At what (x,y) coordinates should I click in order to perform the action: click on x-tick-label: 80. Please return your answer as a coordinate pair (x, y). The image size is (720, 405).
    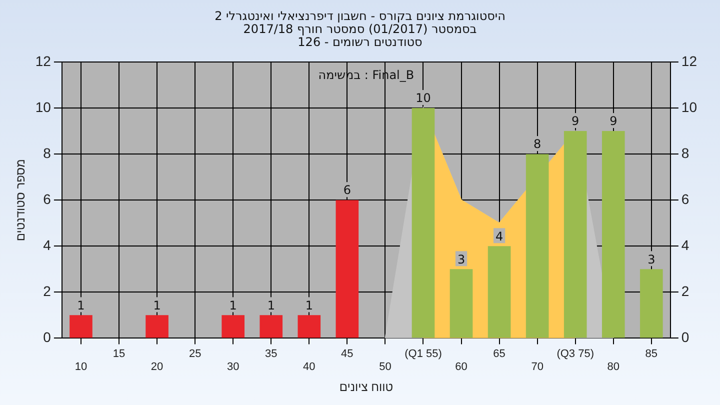
    Looking at the image, I should click on (613, 367).